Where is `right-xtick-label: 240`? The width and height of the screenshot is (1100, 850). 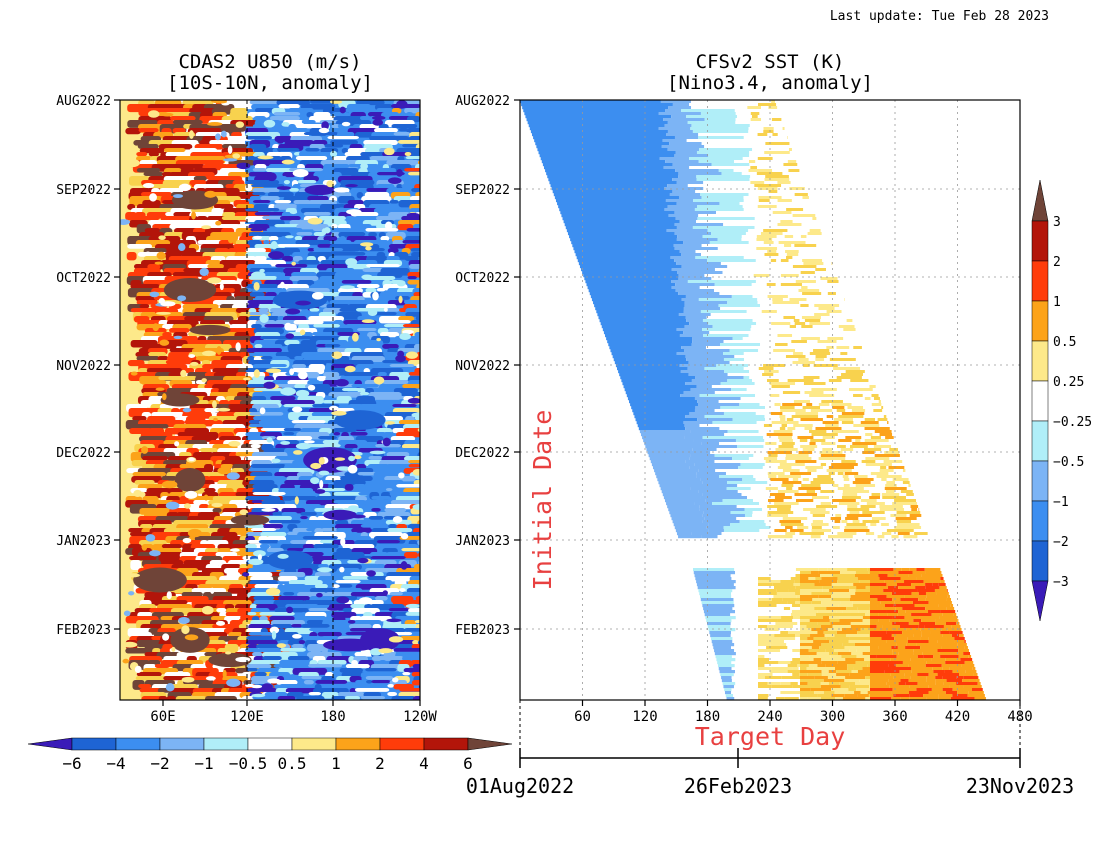 right-xtick-label: 240 is located at coordinates (769, 717).